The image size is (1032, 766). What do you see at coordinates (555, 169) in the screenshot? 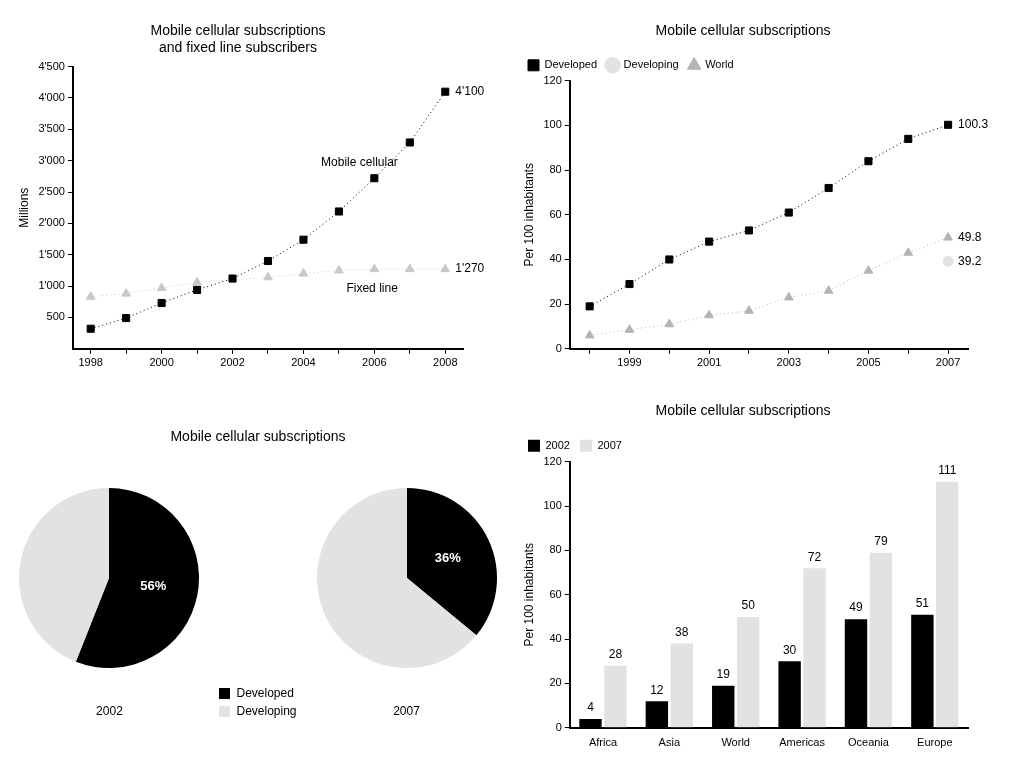
I see `y-tick-label: 80` at bounding box center [555, 169].